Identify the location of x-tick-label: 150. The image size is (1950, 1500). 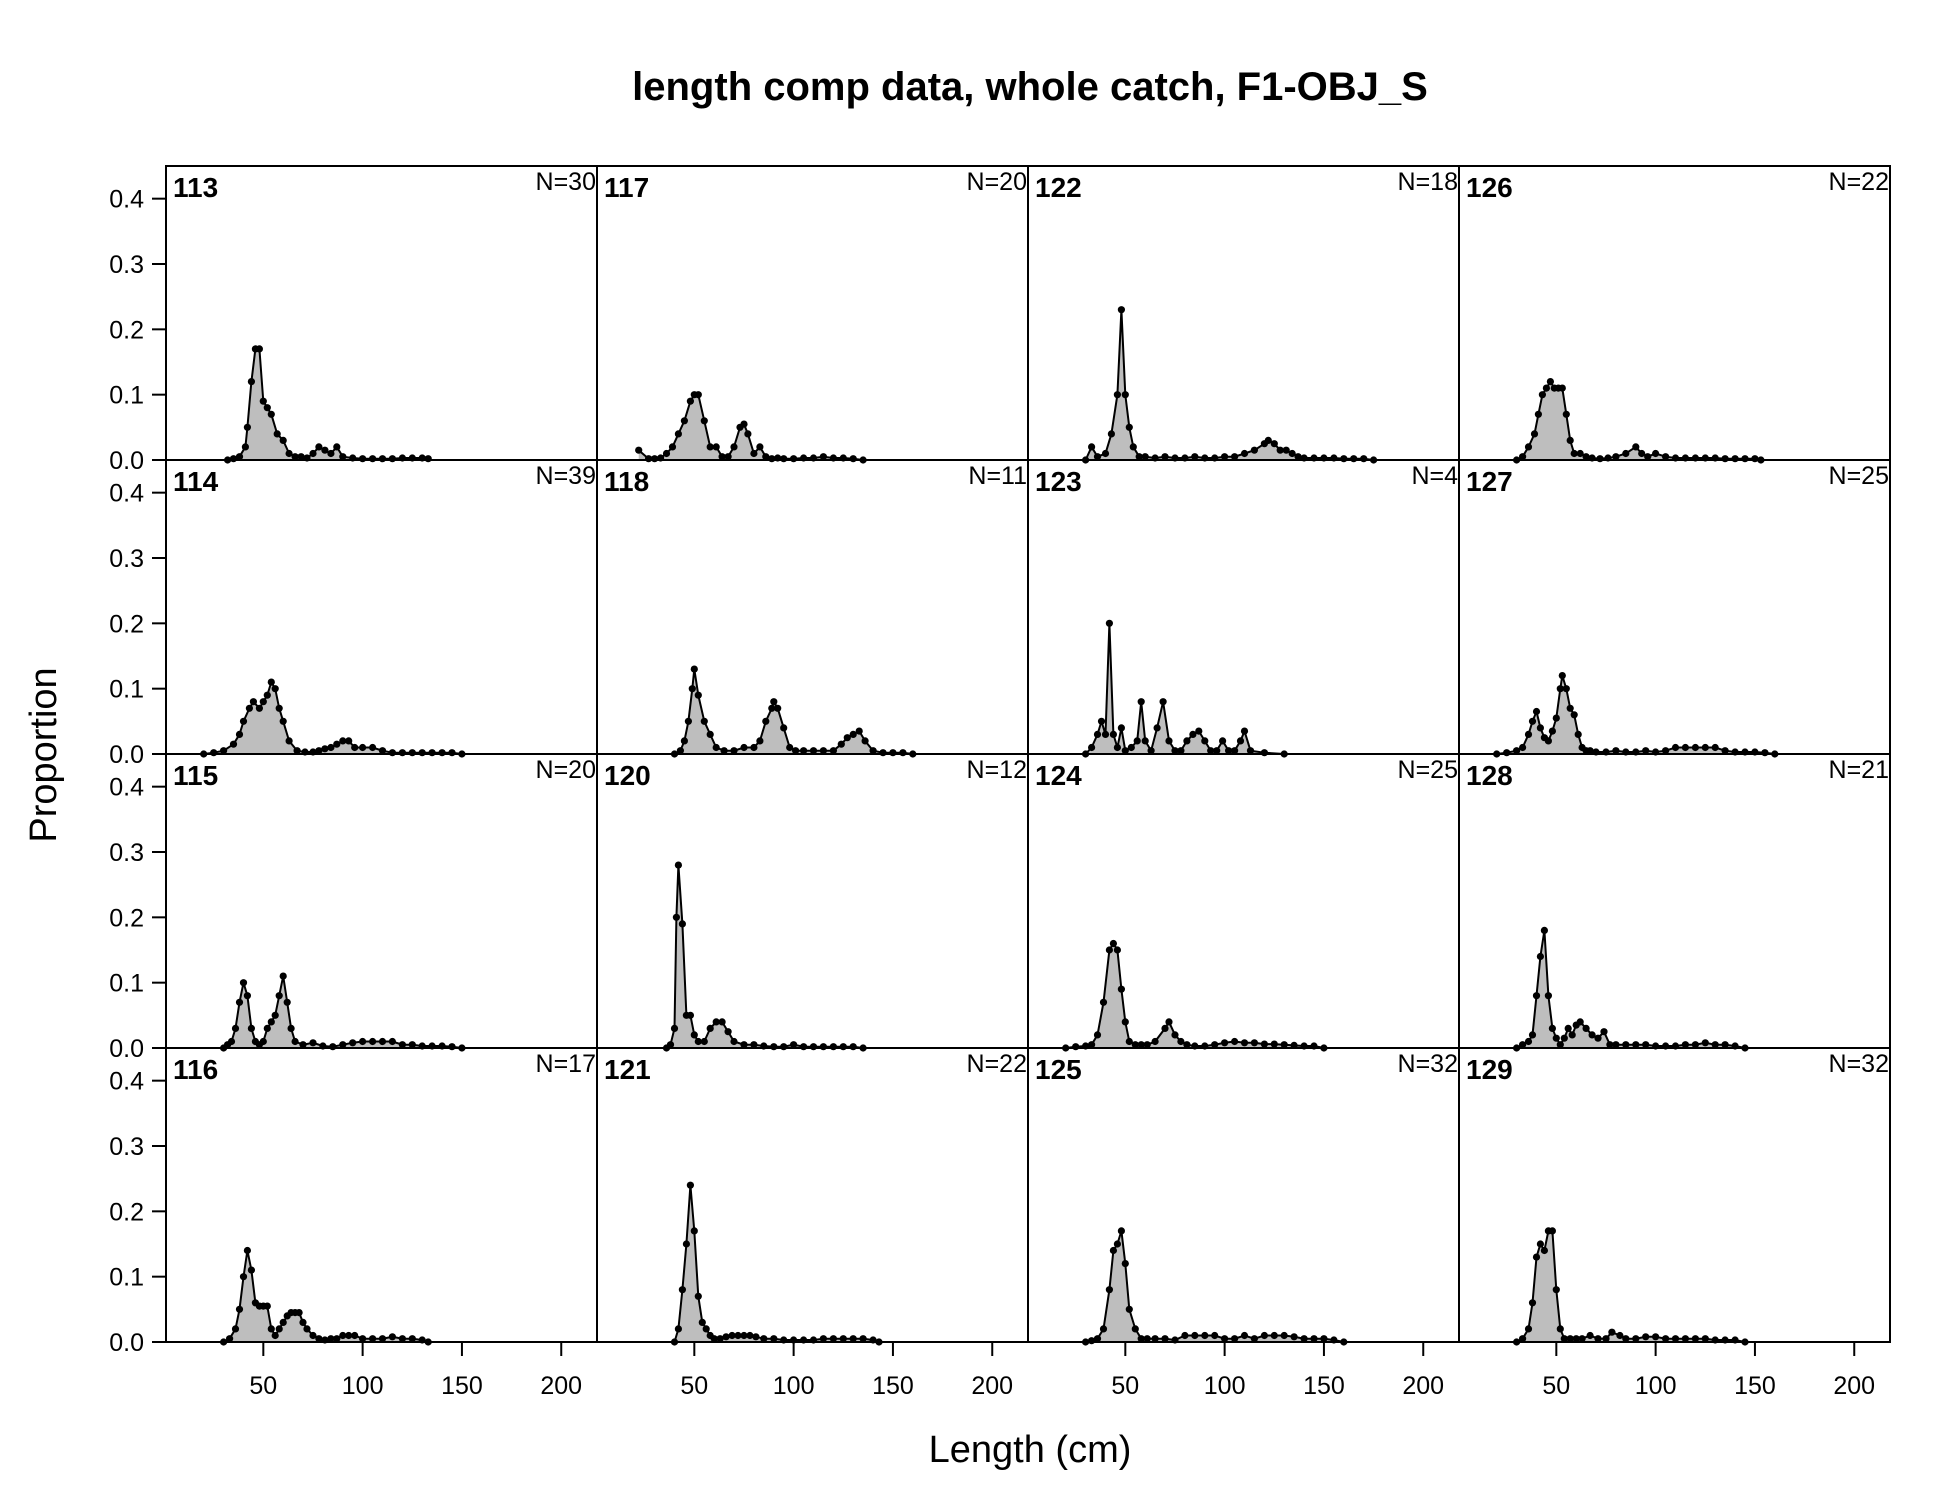
(1755, 1386).